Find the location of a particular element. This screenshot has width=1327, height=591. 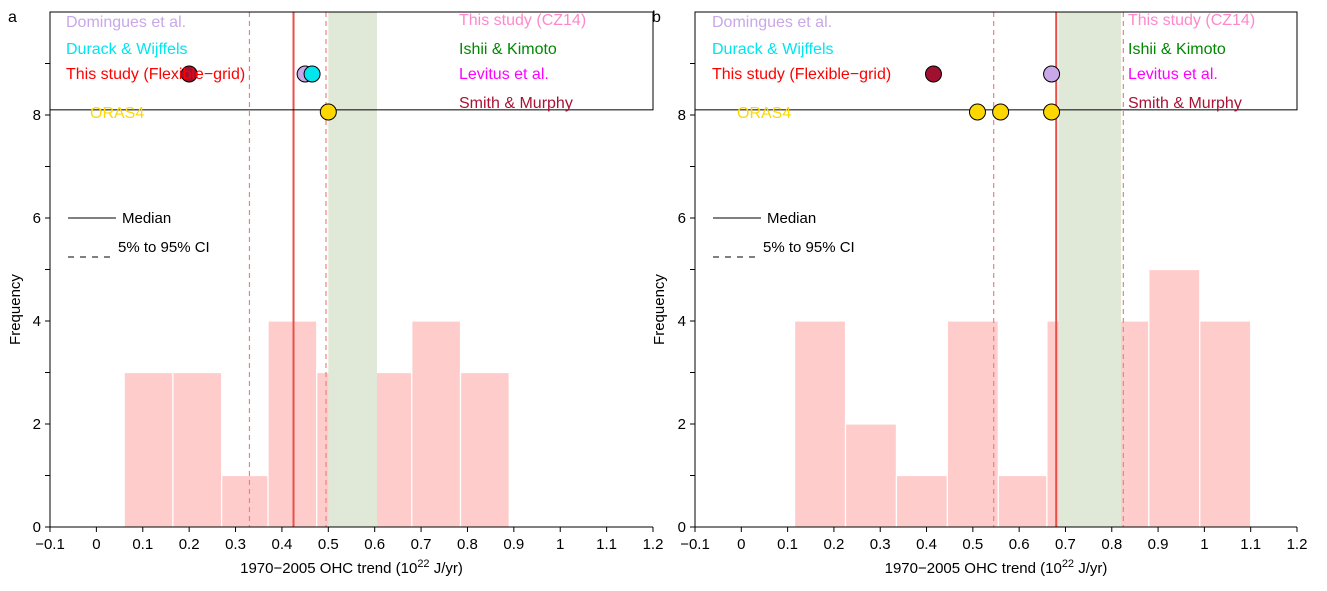

panel-label: a is located at coordinates (12, 17).